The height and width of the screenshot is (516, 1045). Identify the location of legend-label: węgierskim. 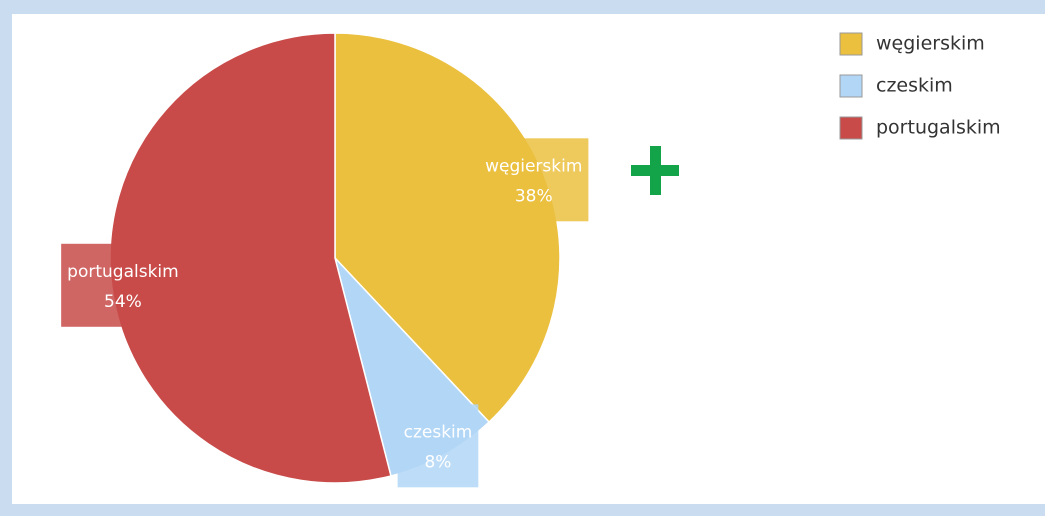
(930, 44).